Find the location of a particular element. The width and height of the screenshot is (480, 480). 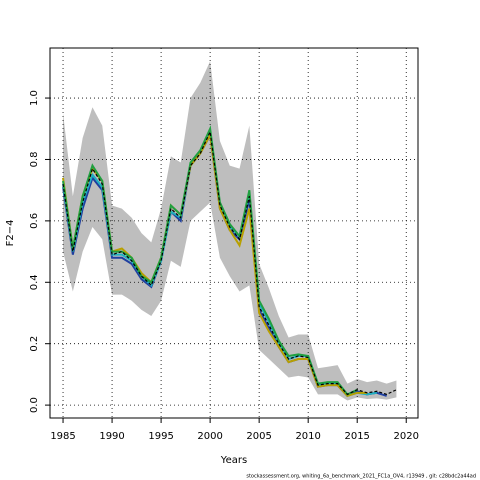

x-tick-label: 2020 is located at coordinates (406, 436).